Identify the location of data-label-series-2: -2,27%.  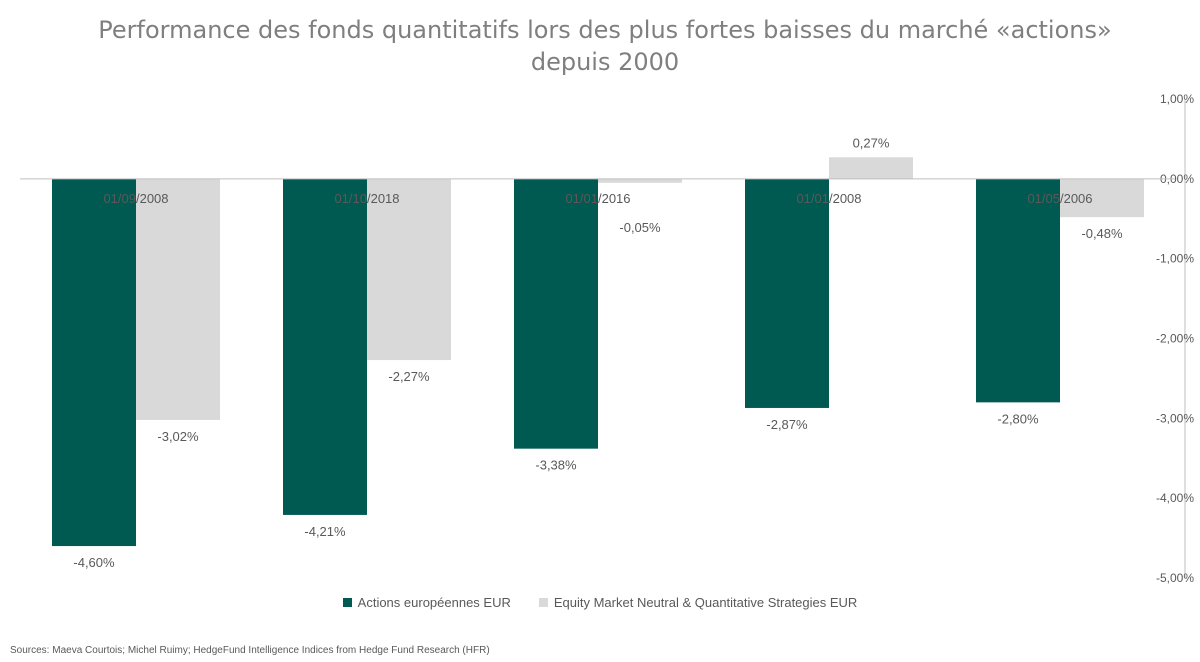
(409, 376).